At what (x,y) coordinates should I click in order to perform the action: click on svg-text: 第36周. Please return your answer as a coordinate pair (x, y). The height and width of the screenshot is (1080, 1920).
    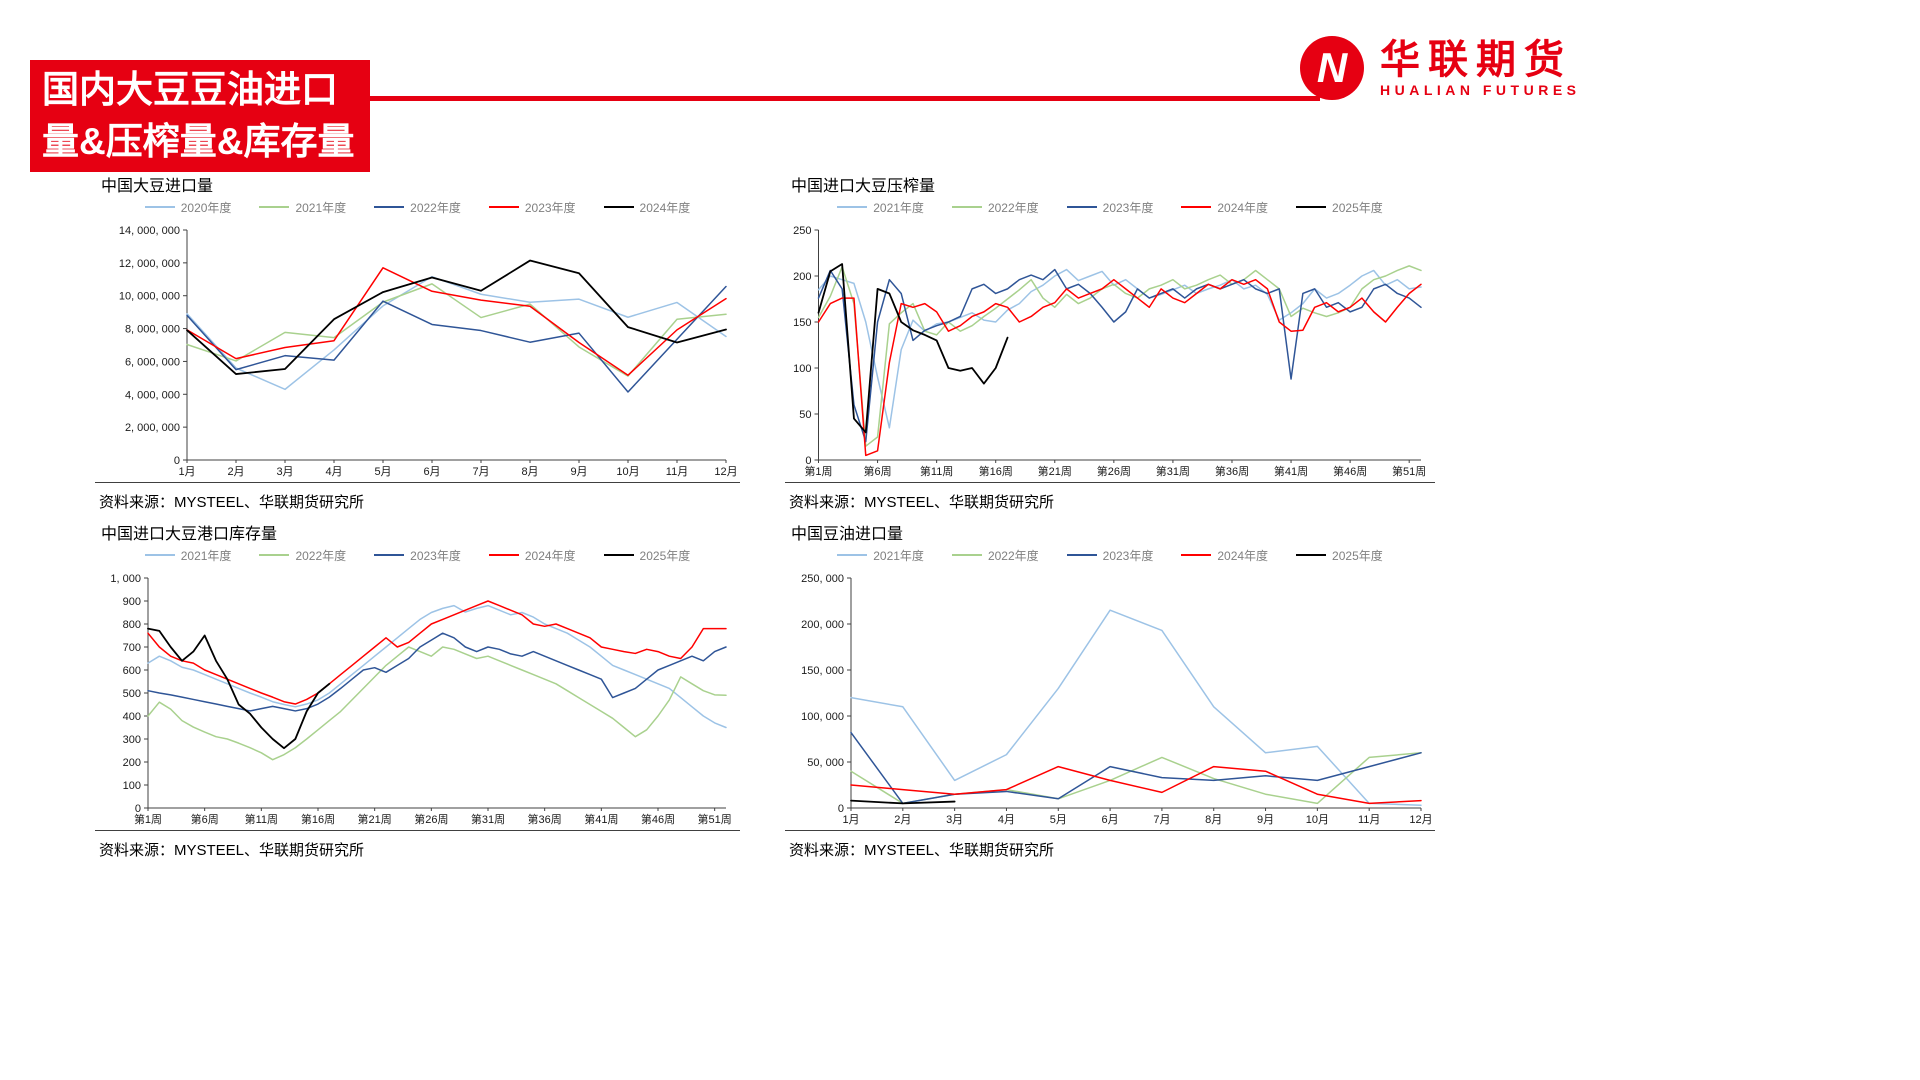
    Looking at the image, I should click on (1232, 471).